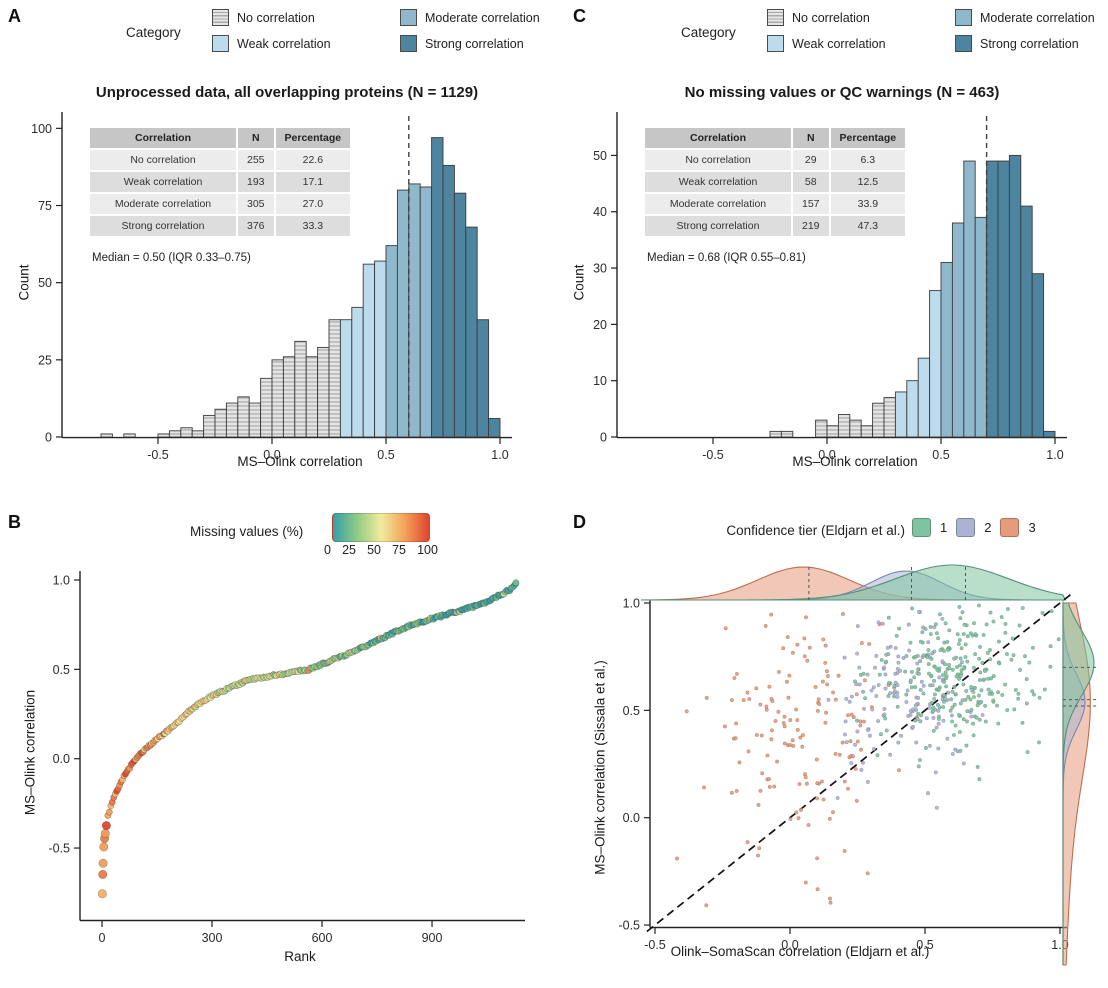 Image resolution: width=1108 pixels, height=988 pixels. Describe the element at coordinates (59, 849) in the screenshot. I see `axis-tick-label: -0.5` at that location.